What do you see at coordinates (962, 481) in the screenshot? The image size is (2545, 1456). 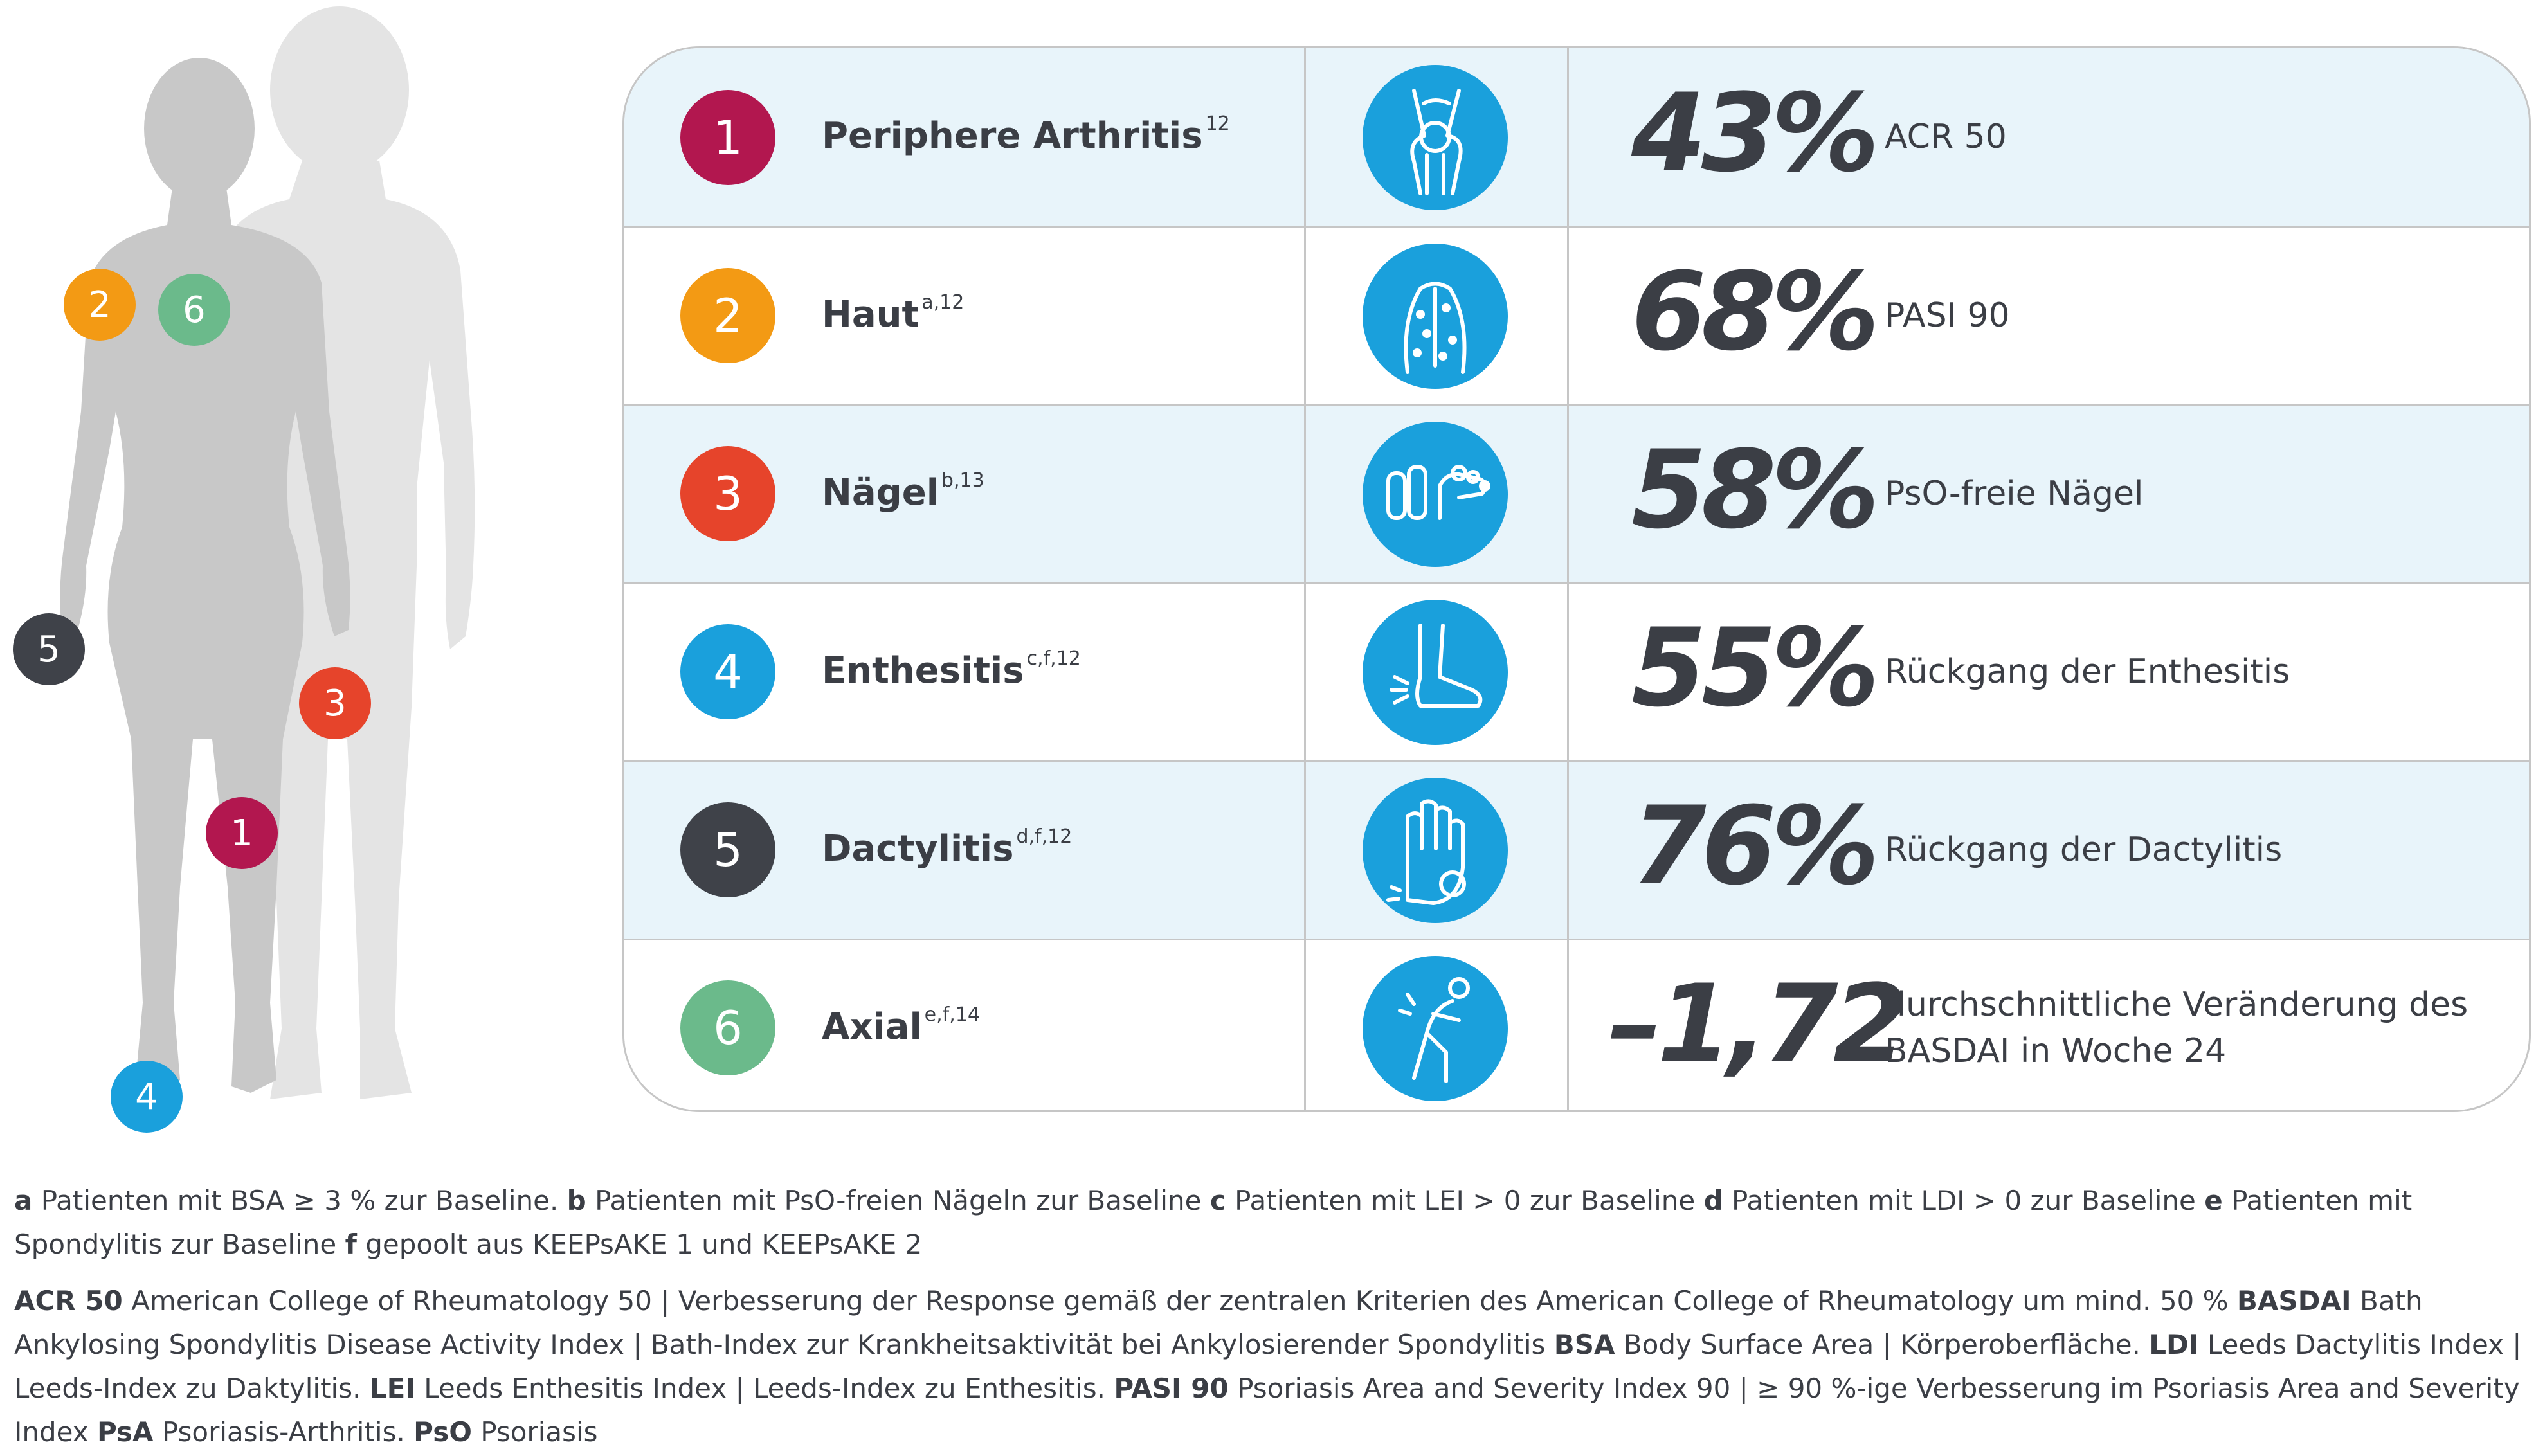 I see `row-label-ref: b,13` at bounding box center [962, 481].